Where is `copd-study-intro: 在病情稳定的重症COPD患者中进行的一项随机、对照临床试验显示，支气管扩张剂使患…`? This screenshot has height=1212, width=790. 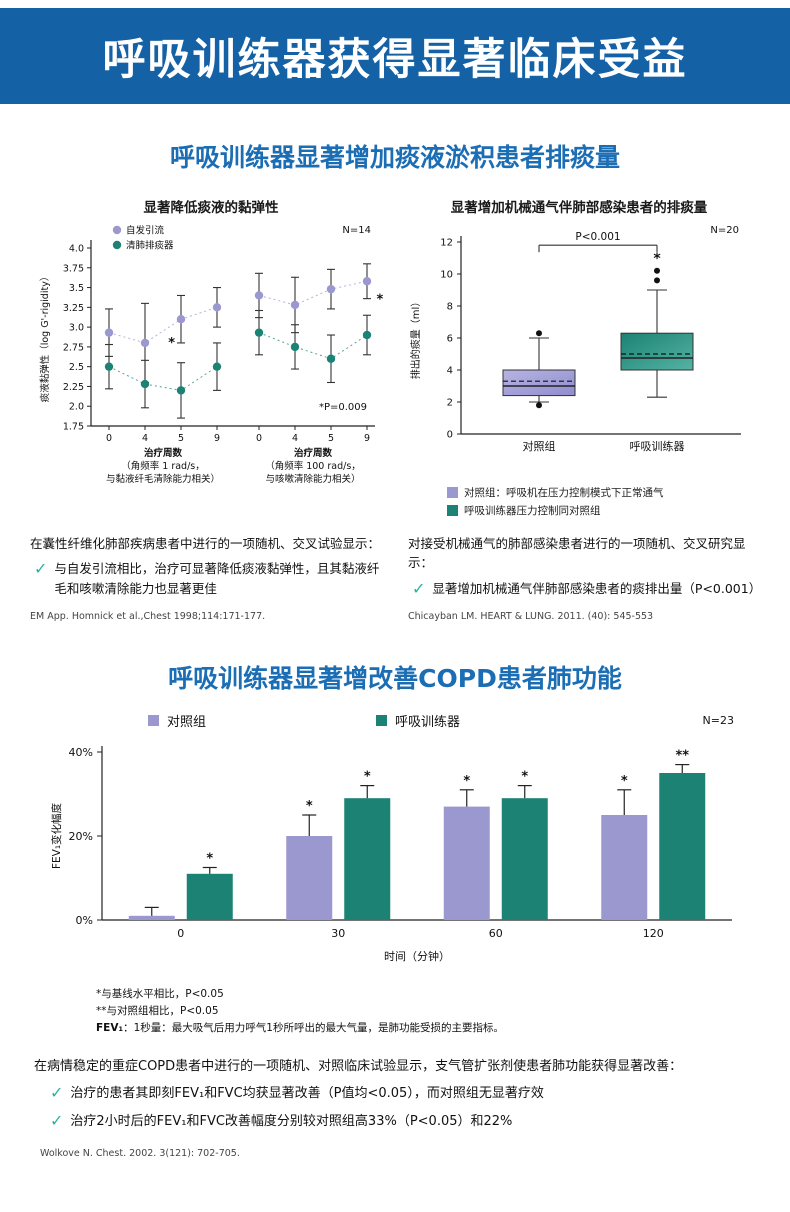
copd-study-intro: 在病情稳定的重症COPD患者中进行的一项随机、对照临床试验显示，支气管扩张剂使患… is located at coordinates (358, 1066).